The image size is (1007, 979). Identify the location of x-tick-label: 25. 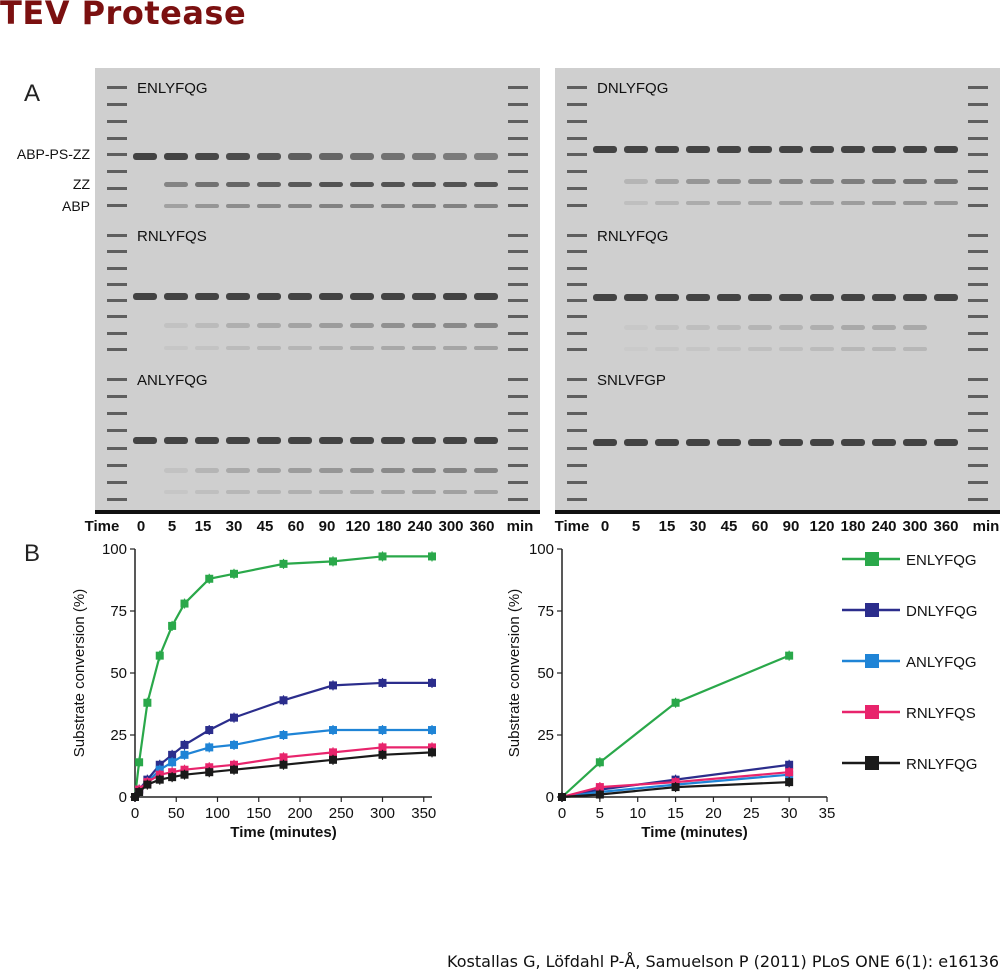
(751, 813).